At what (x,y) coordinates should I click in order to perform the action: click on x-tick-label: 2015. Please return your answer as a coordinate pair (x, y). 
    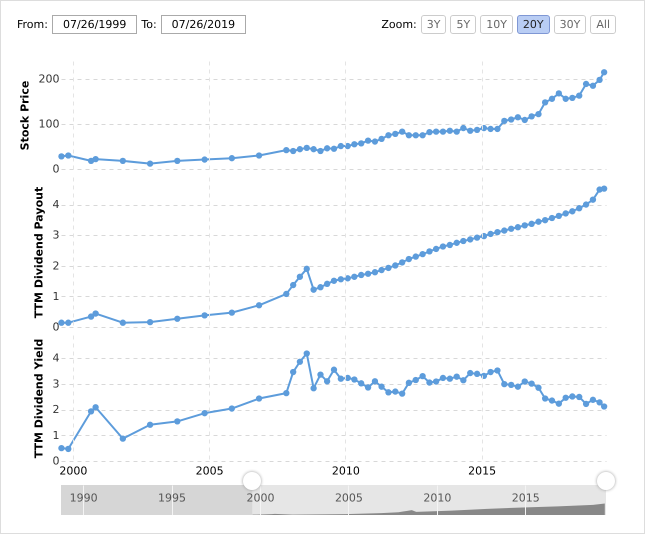
    Looking at the image, I should click on (526, 498).